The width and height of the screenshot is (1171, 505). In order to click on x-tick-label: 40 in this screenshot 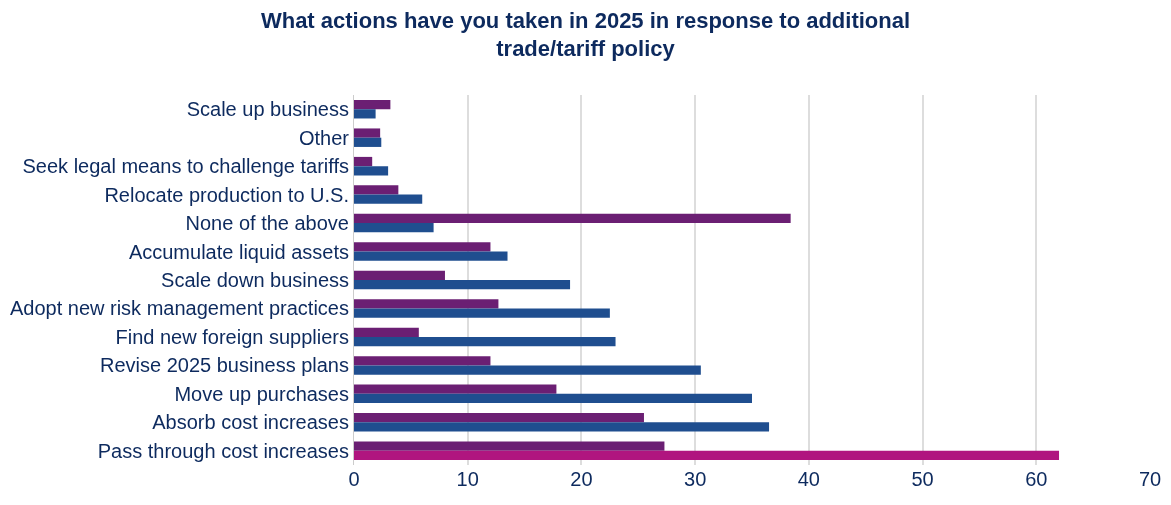, I will do `click(808, 479)`.